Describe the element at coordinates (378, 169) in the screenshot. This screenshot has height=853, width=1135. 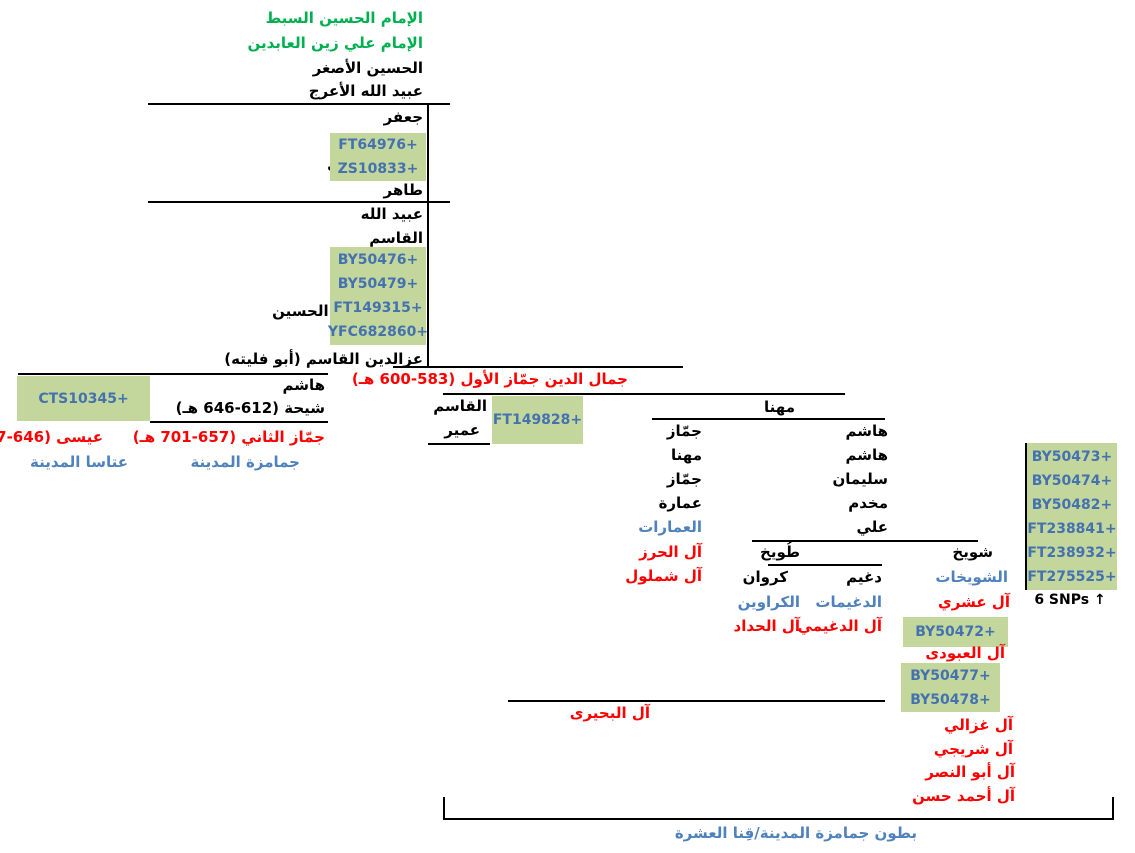
I see `snp-marker: ZS10833+` at that location.